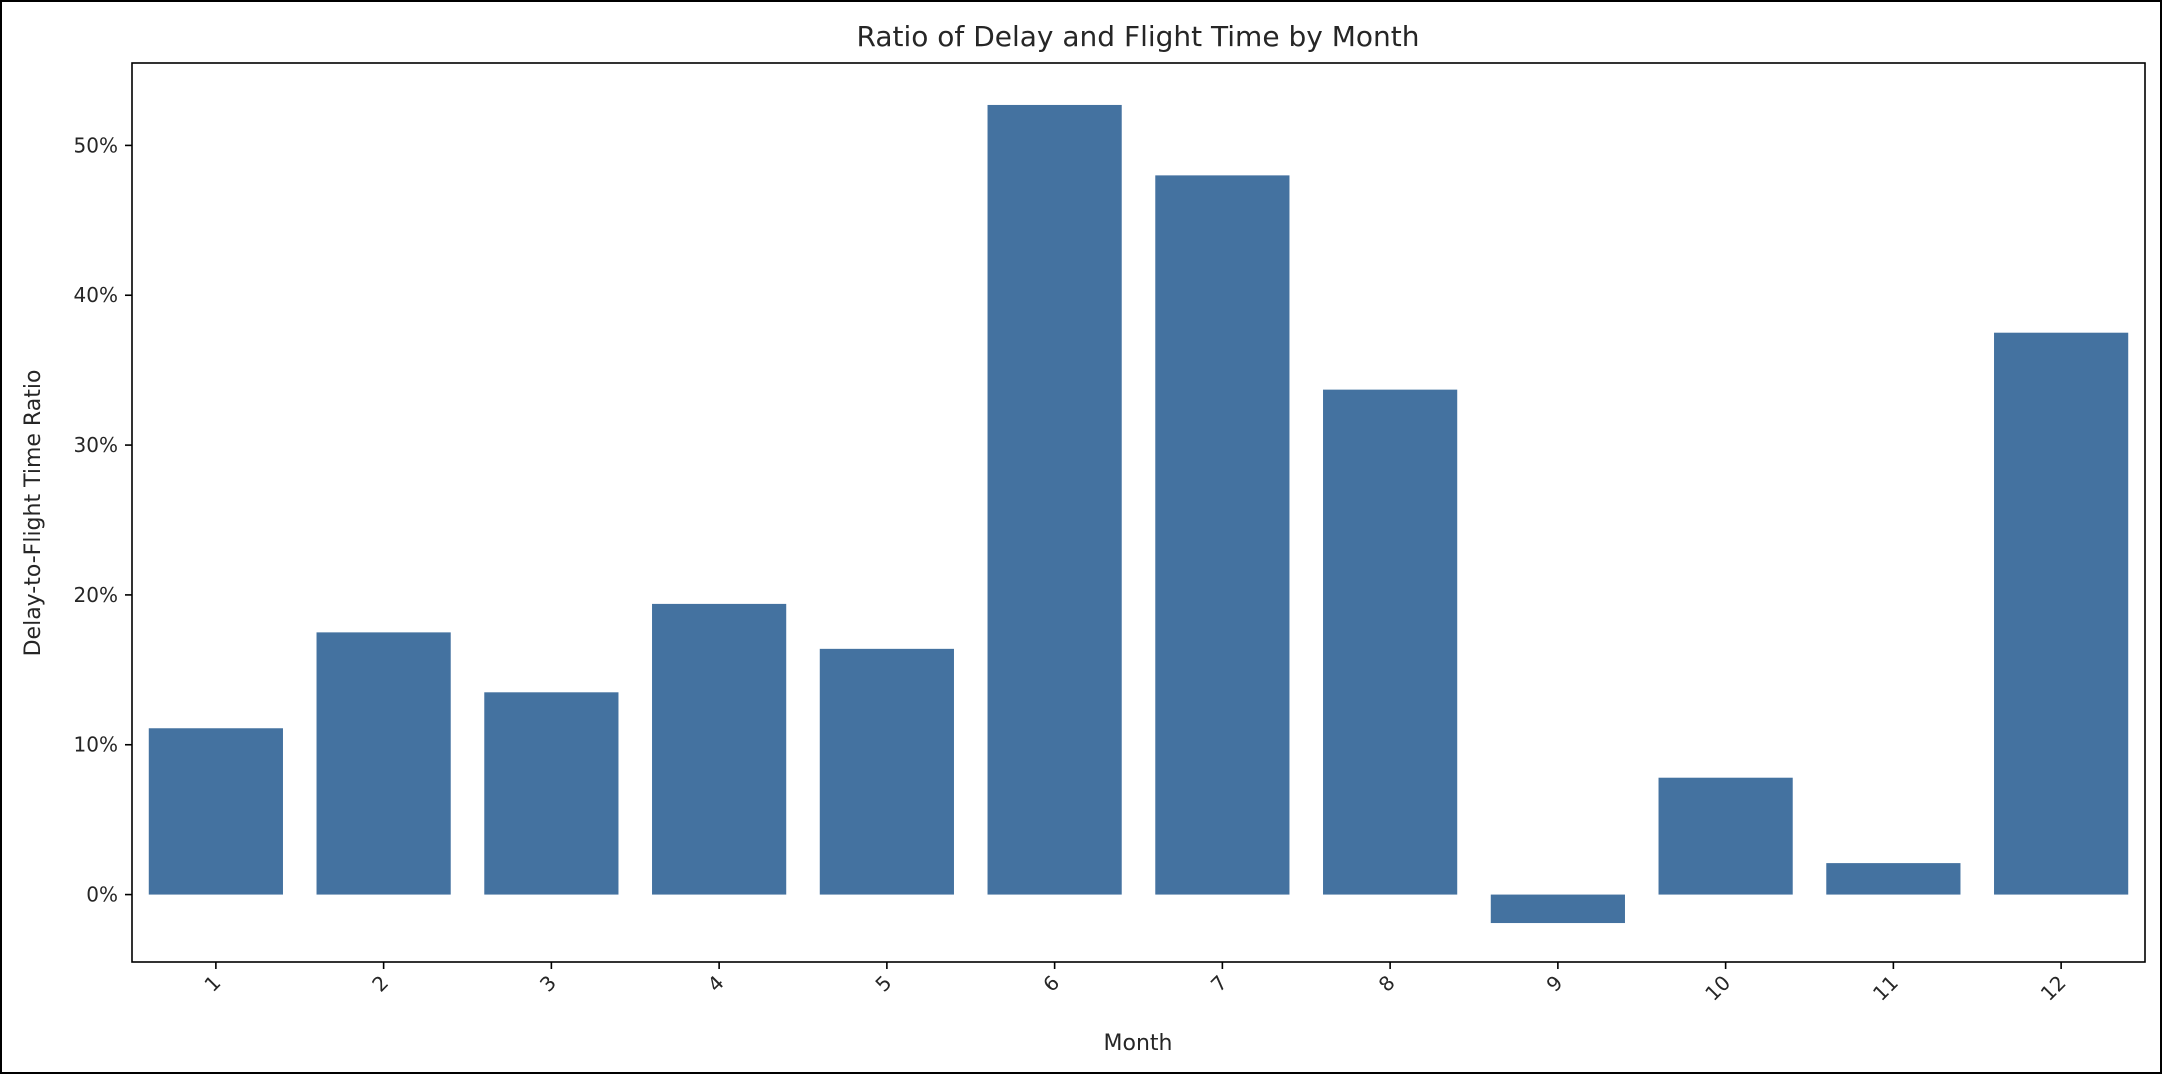 The image size is (2162, 1076). I want to click on x-tick-label: 2, so click(380, 984).